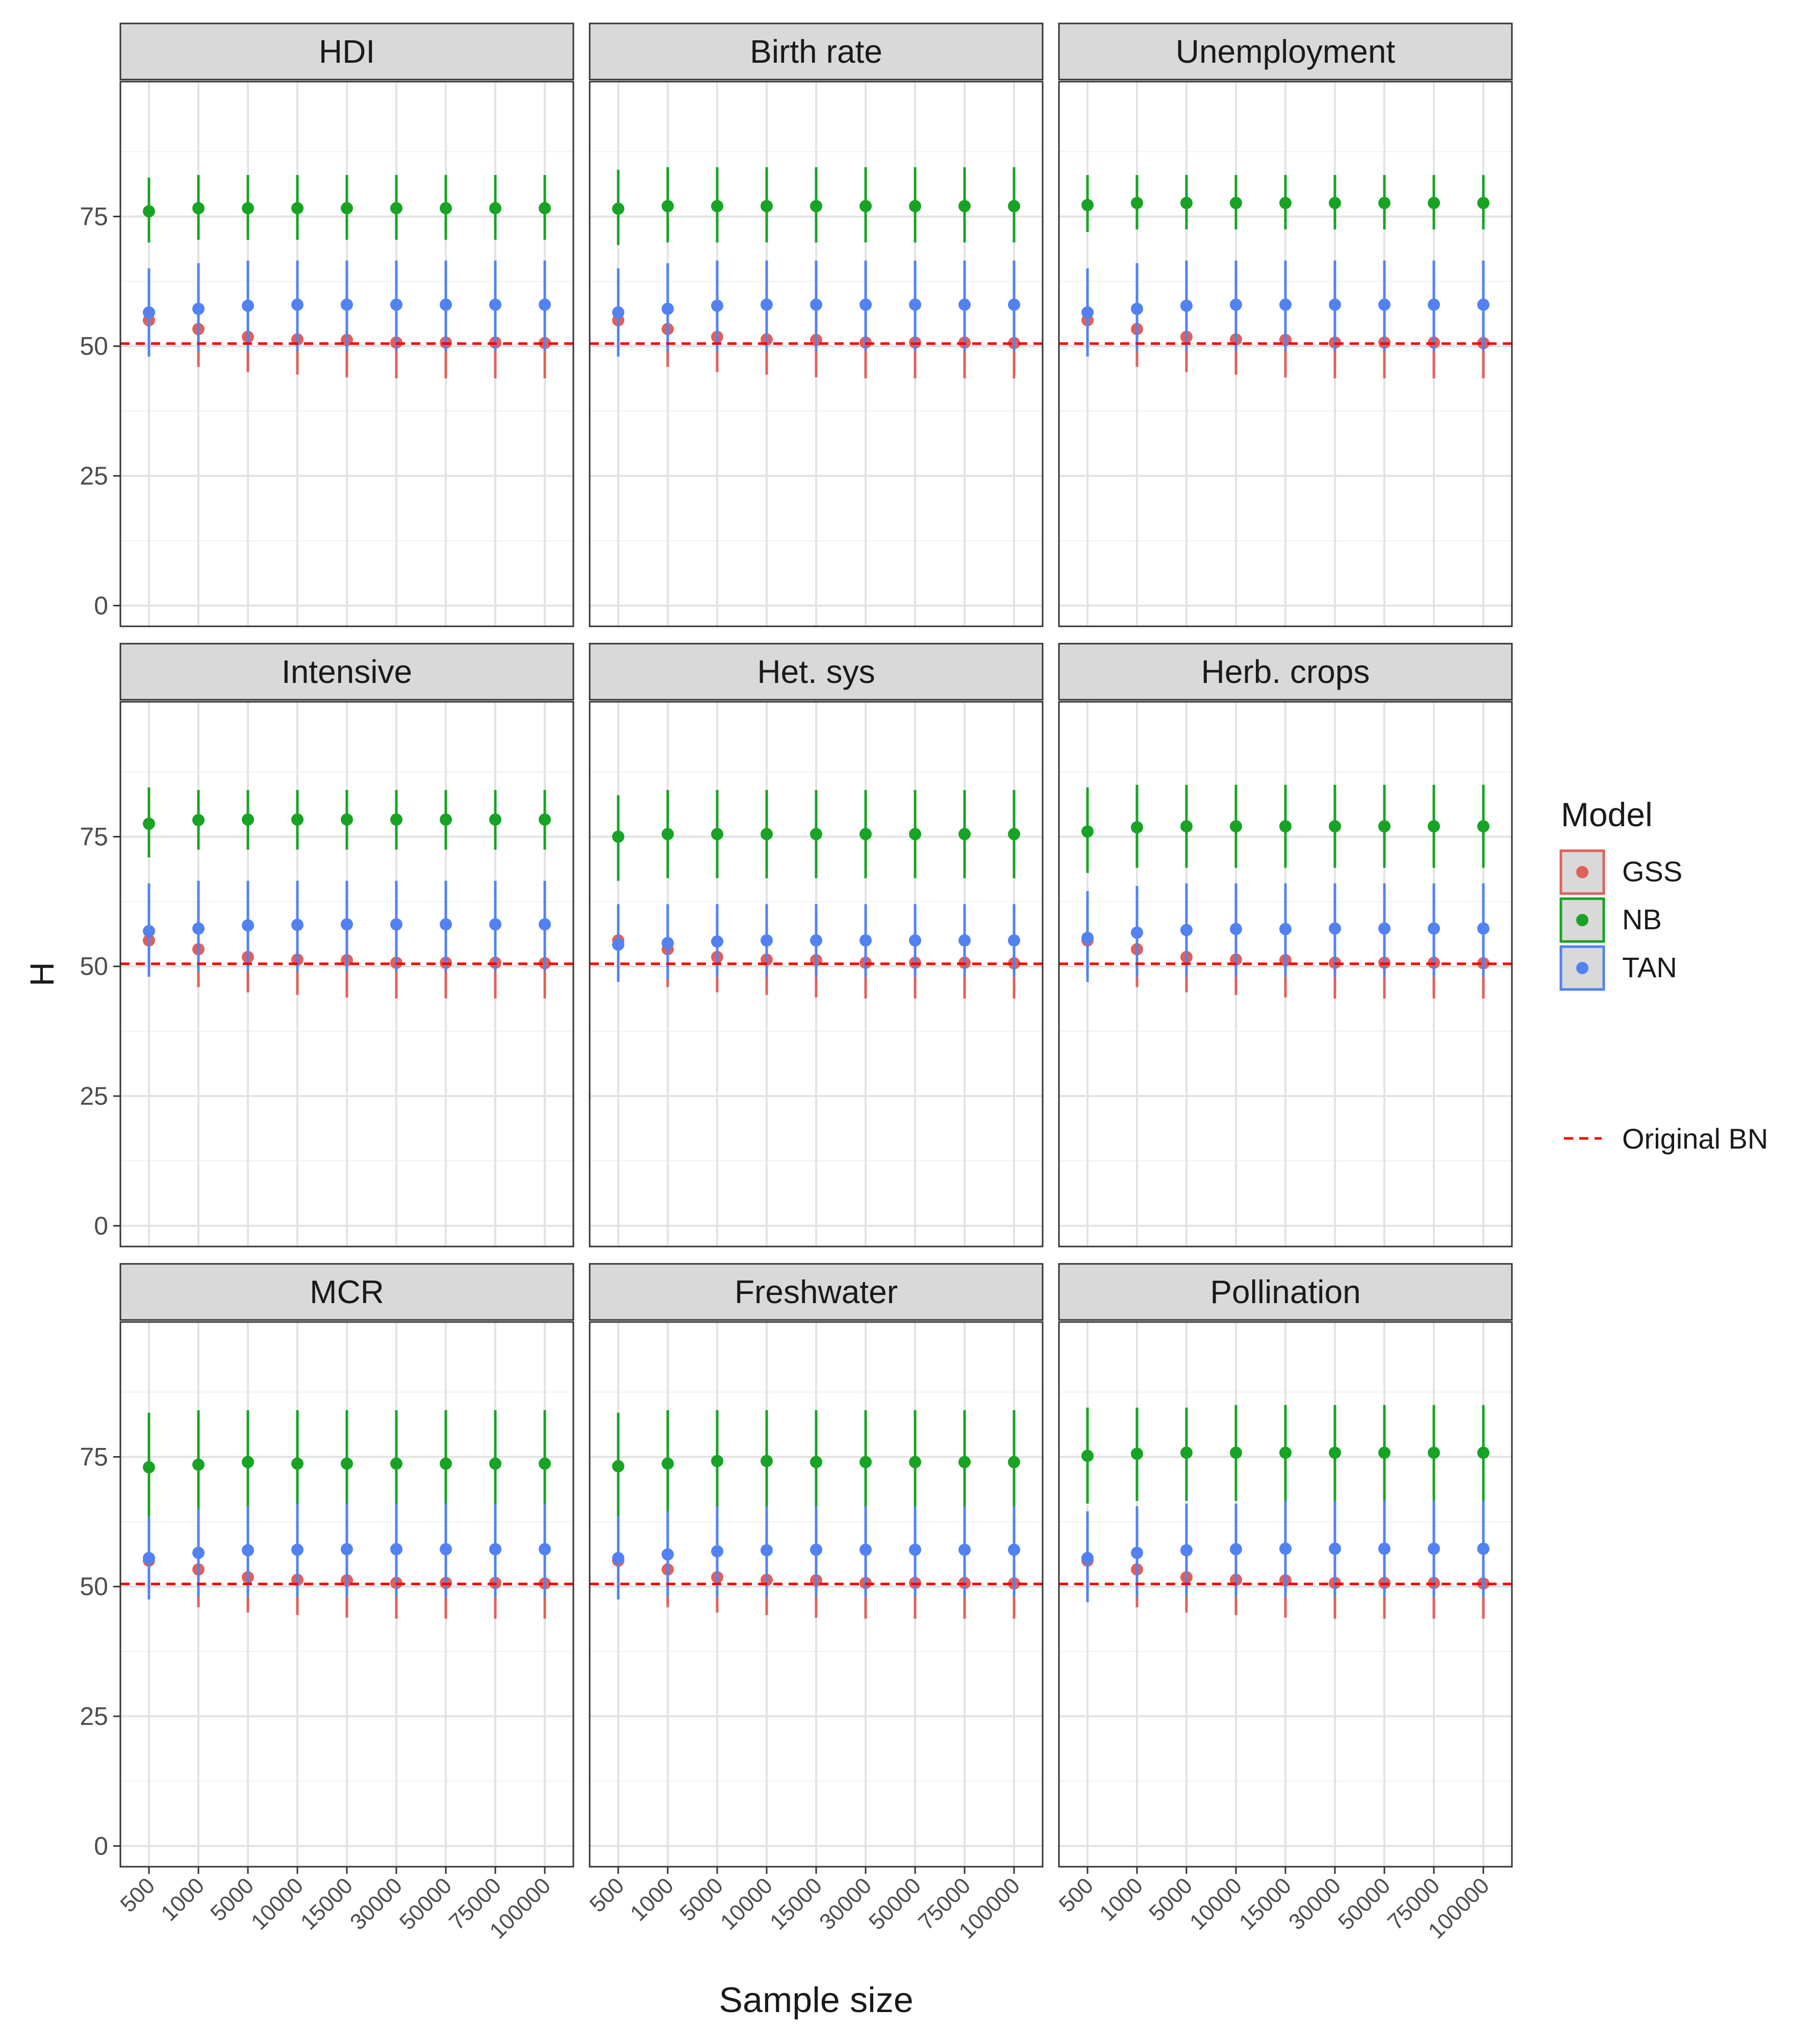 The image size is (1820, 2034). What do you see at coordinates (94, 837) in the screenshot?
I see `y-tick-label: 75` at bounding box center [94, 837].